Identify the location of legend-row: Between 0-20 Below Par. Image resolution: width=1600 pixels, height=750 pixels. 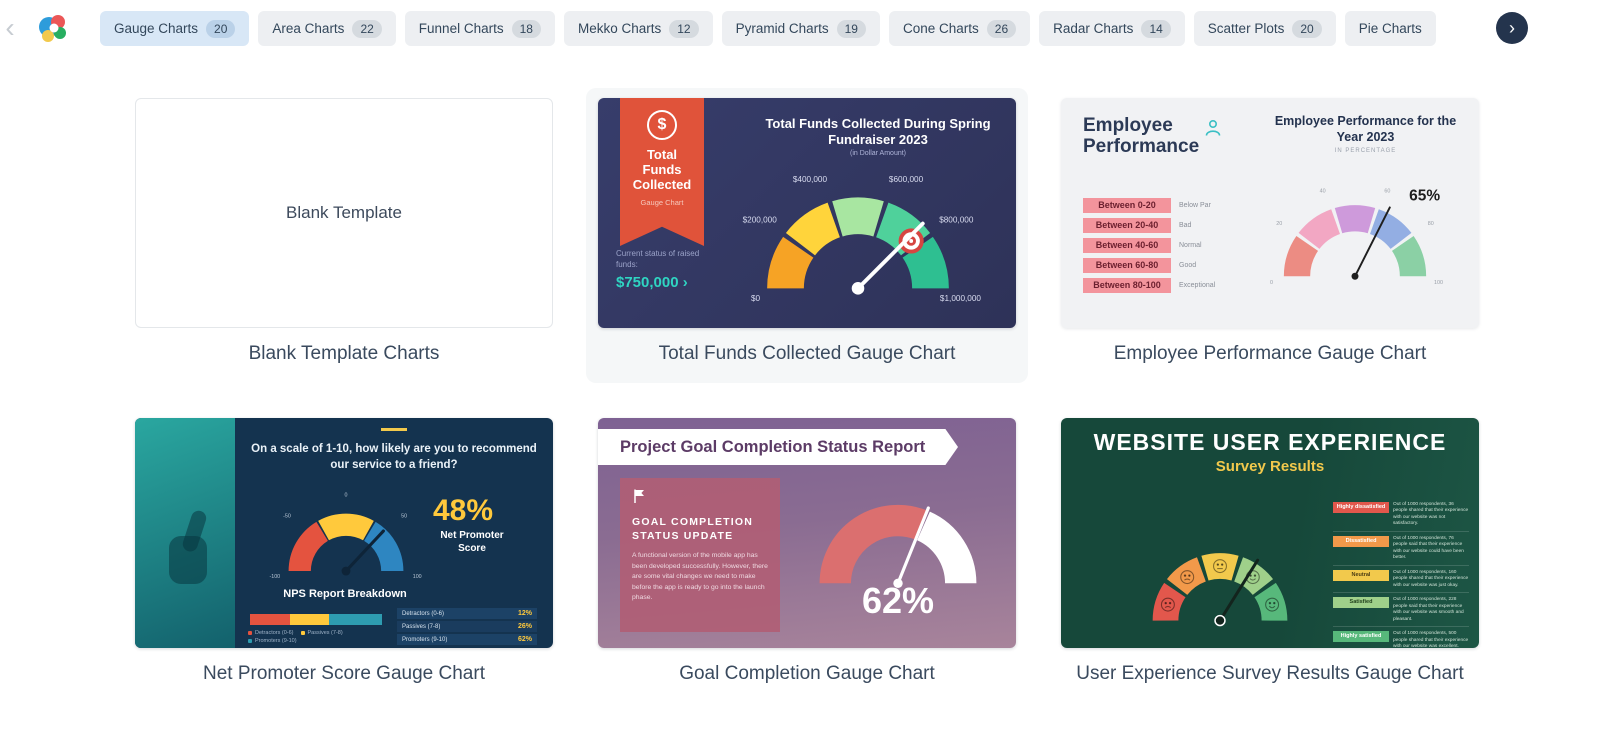
(1168, 205).